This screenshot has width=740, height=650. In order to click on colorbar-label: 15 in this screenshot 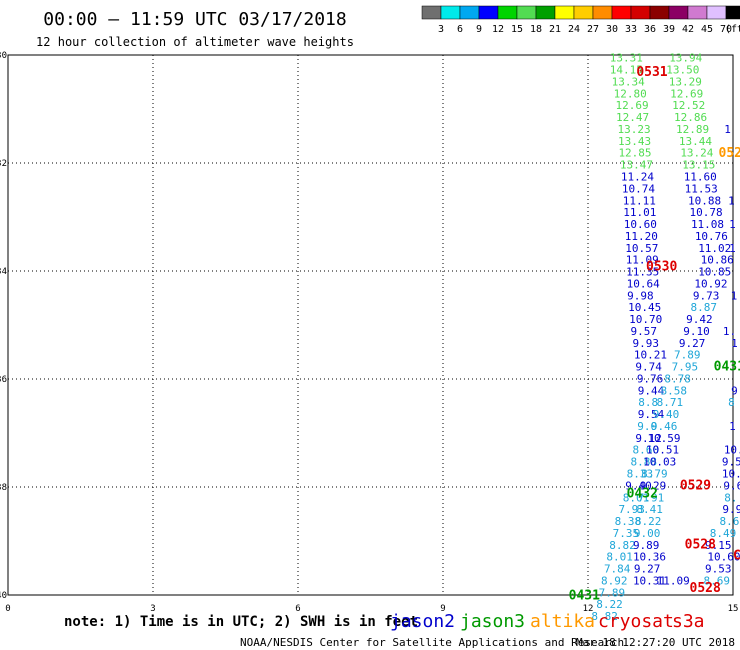, I will do `click(517, 29)`.